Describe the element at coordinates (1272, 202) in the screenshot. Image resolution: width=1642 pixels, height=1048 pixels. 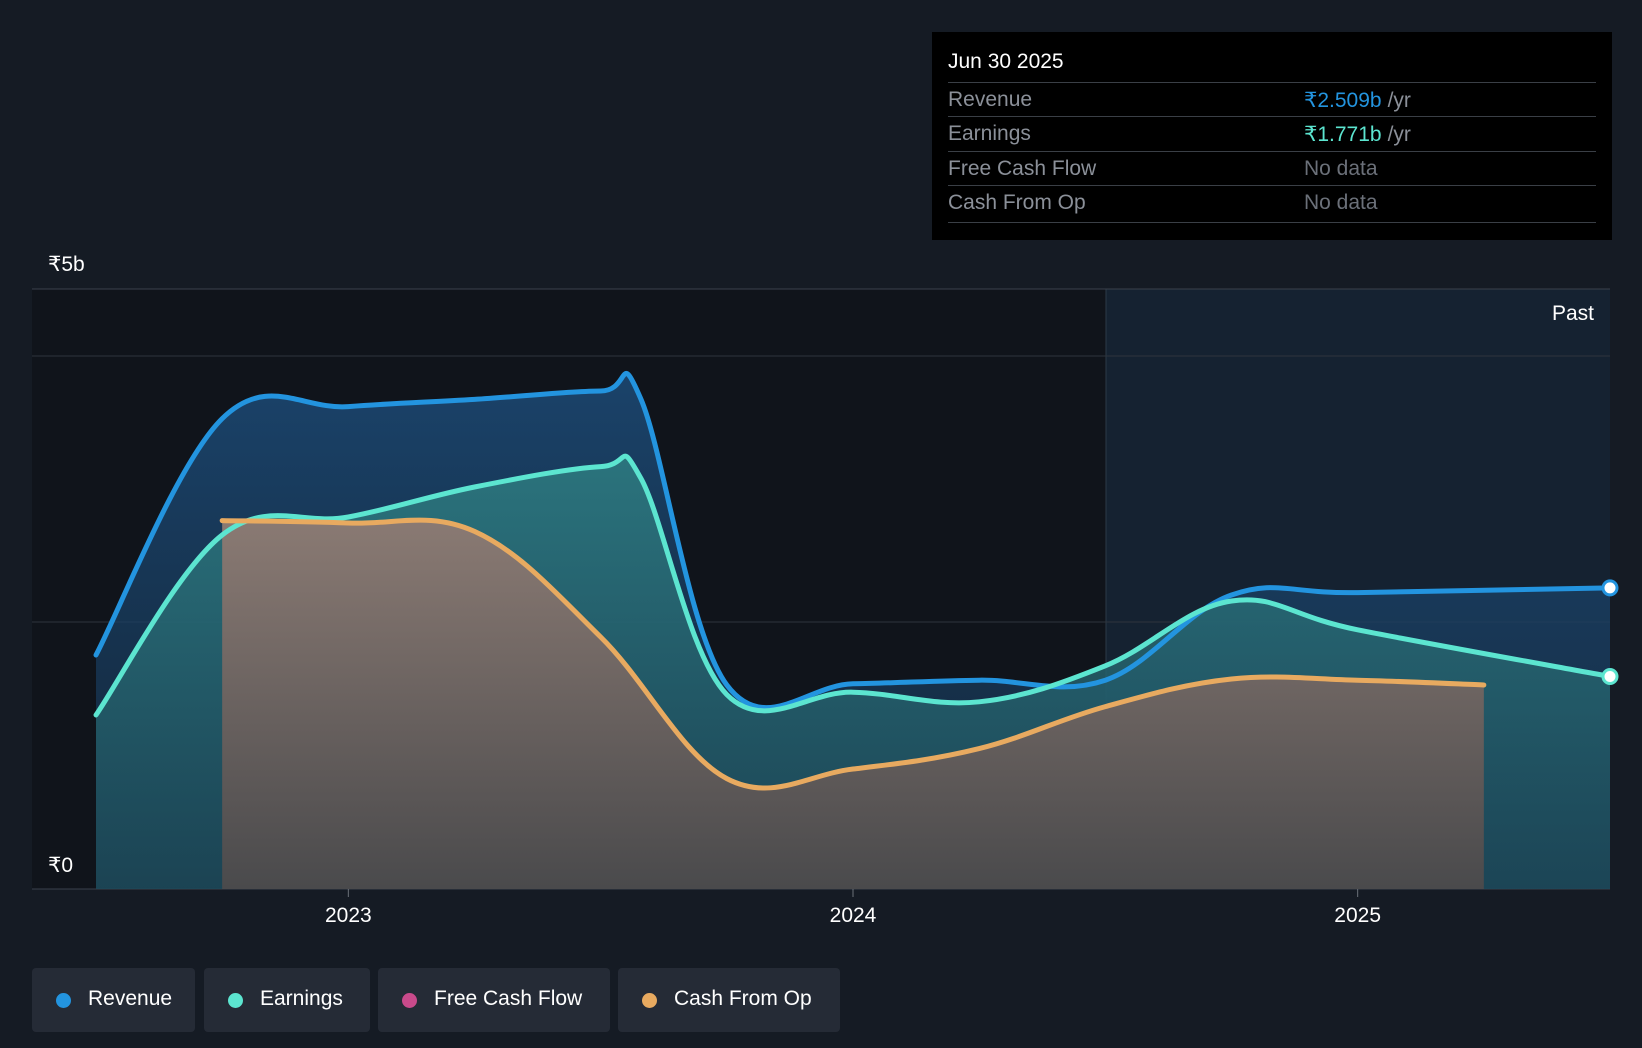
I see `tooltip-row-cash-from-op: Cash From Op No data` at that location.